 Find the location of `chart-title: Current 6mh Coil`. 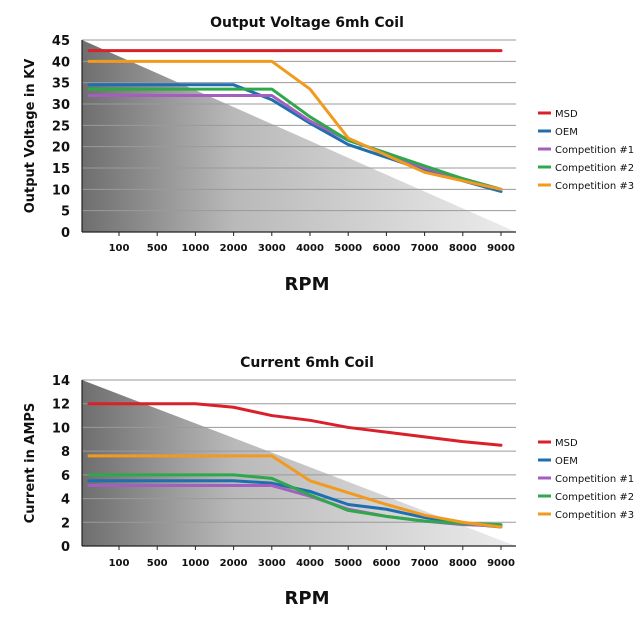

chart-title: Current 6mh Coil is located at coordinates (307, 363).